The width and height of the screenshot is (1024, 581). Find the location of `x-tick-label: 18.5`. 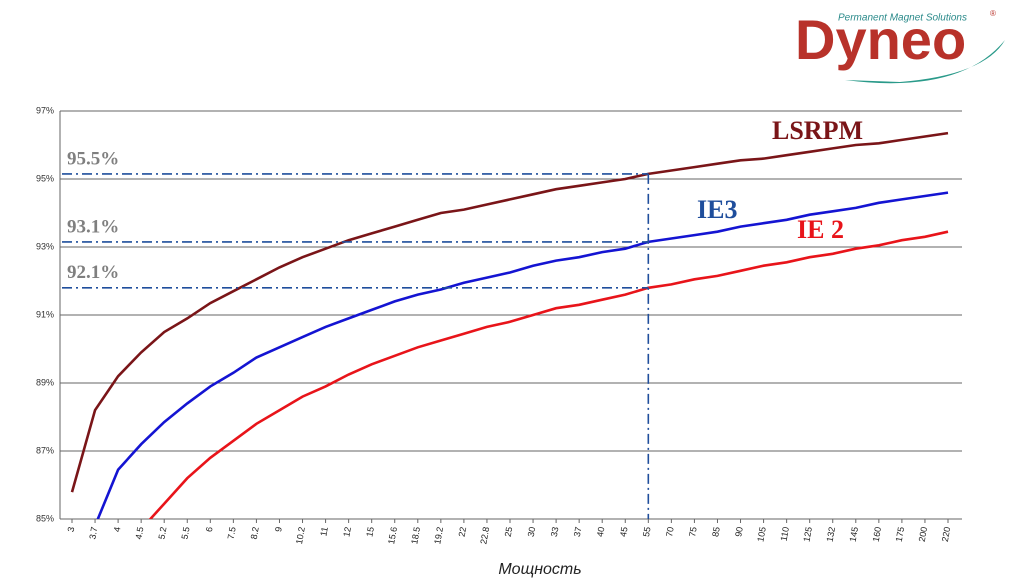

x-tick-label: 18.5 is located at coordinates (415, 535).